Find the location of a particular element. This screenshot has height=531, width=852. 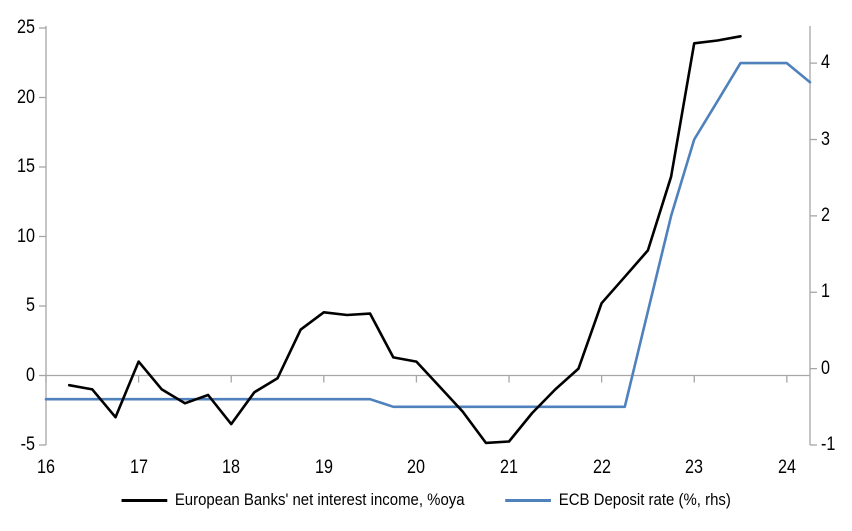

right-axis-label: 0 is located at coordinates (825, 368).